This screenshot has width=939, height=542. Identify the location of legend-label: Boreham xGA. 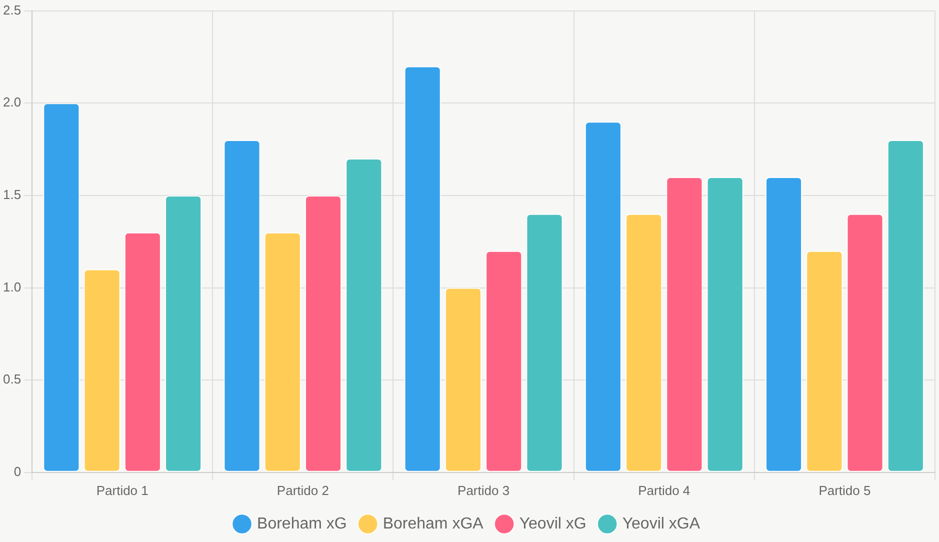
(433, 523).